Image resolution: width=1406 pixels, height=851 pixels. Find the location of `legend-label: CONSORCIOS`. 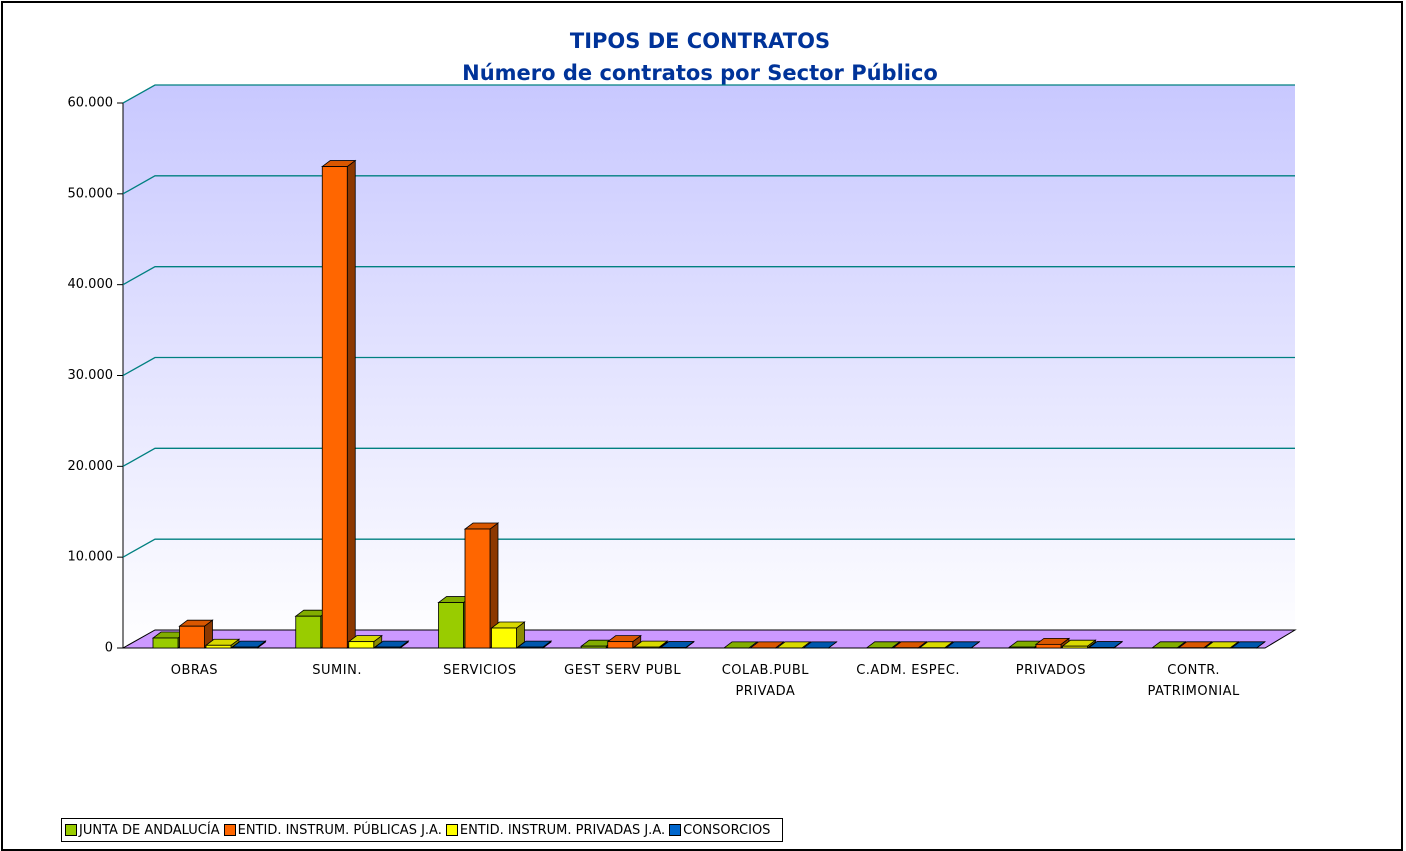

legend-label: CONSORCIOS is located at coordinates (726, 830).